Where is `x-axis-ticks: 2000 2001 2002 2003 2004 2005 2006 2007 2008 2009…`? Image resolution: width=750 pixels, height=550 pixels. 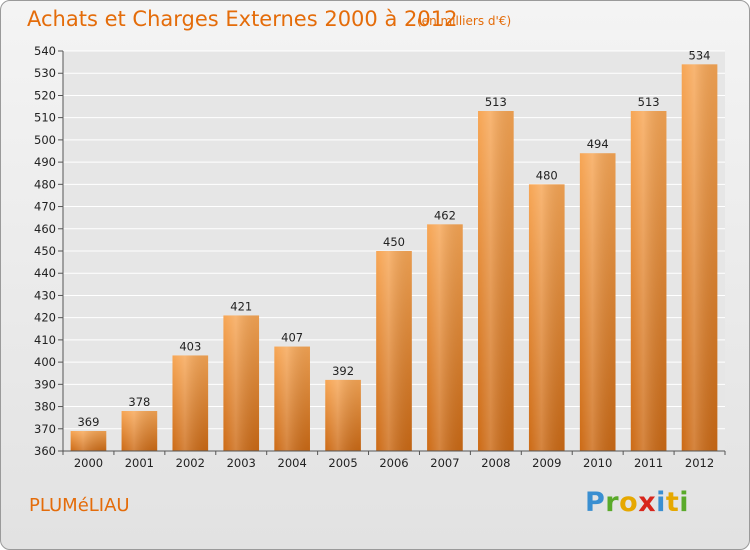
x-axis-ticks: 2000 2001 2002 2003 2004 2005 2006 2007 2008 2009… is located at coordinates (394, 460).